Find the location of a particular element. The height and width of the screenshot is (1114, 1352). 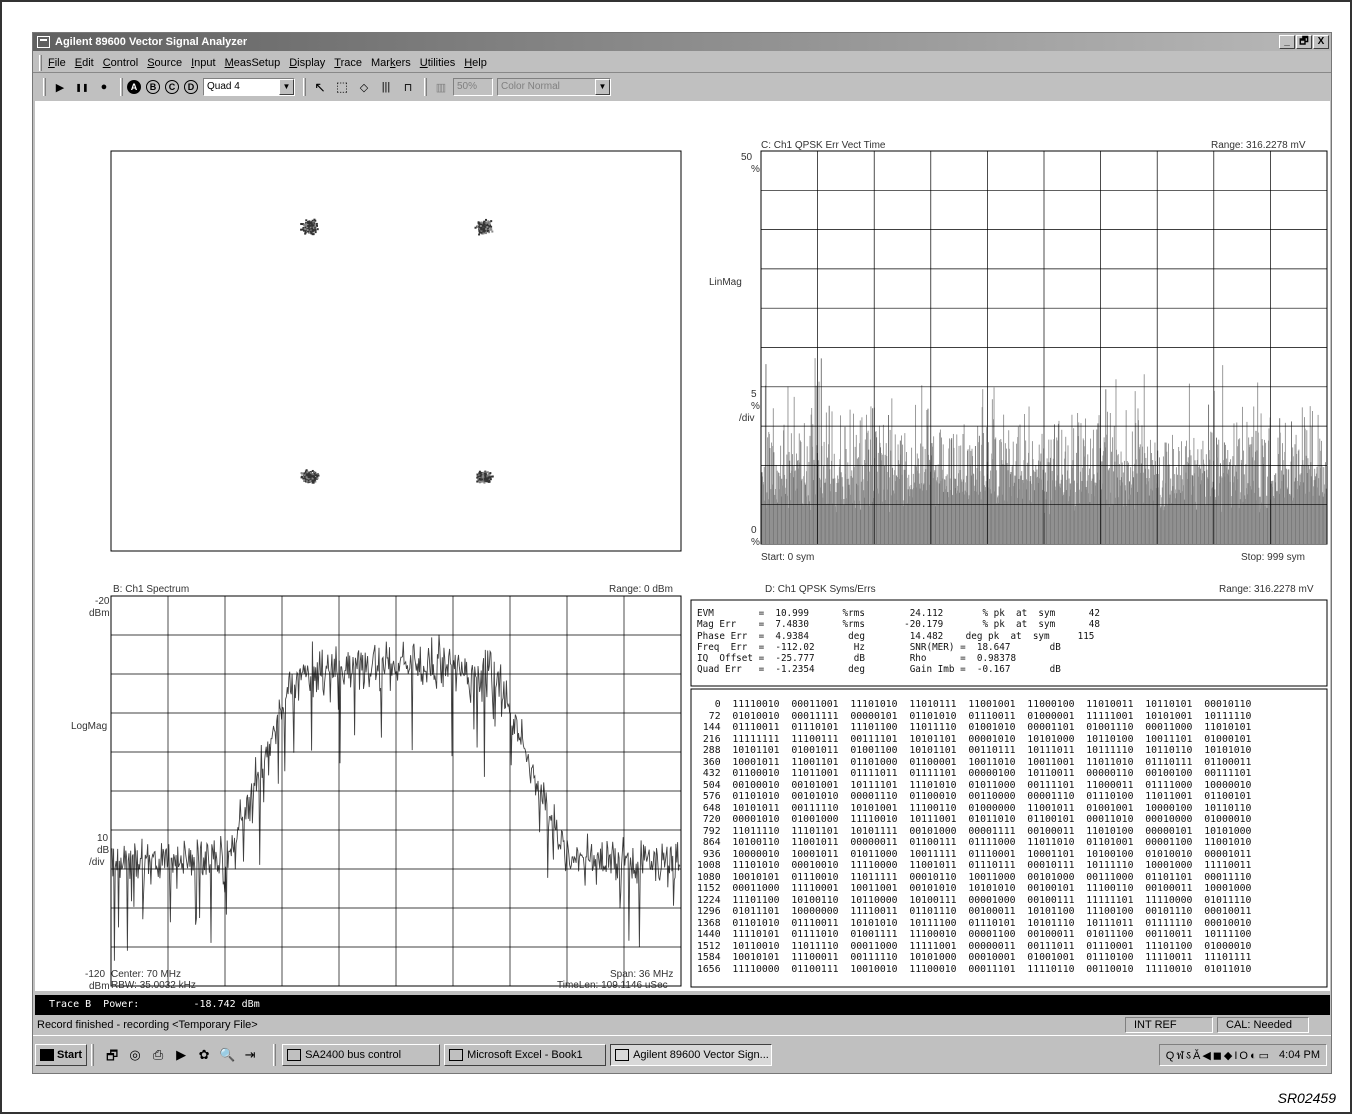

cal-indicator: CAL: Needed is located at coordinates (1263, 1025).